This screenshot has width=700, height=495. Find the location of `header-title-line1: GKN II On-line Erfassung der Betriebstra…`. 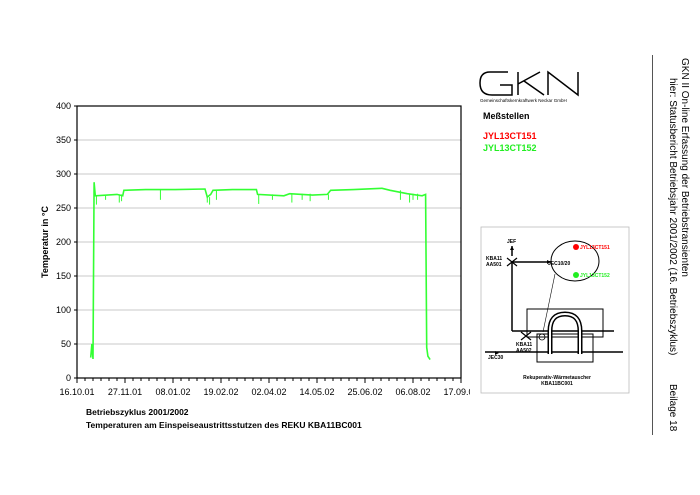

header-title-line1: GKN II On-line Erfassung der Betriebstra… is located at coordinates (684, 167).